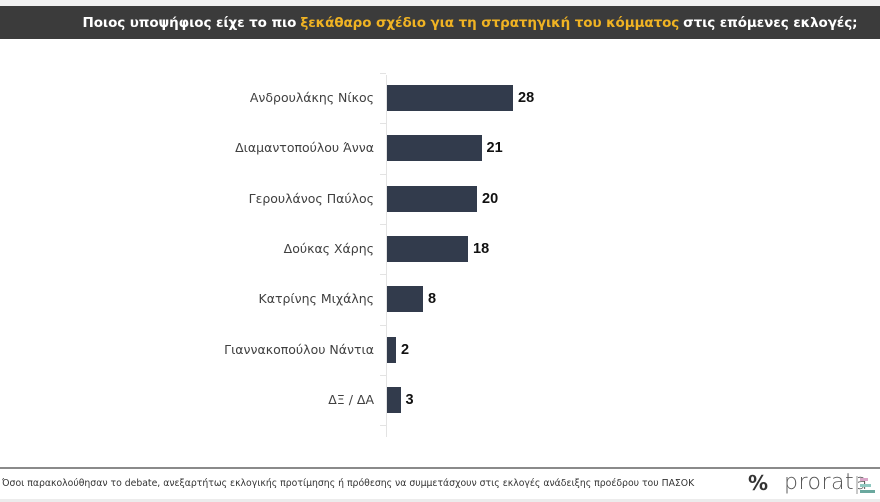 This screenshot has height=502, width=880. I want to click on value-label: 28, so click(526, 98).